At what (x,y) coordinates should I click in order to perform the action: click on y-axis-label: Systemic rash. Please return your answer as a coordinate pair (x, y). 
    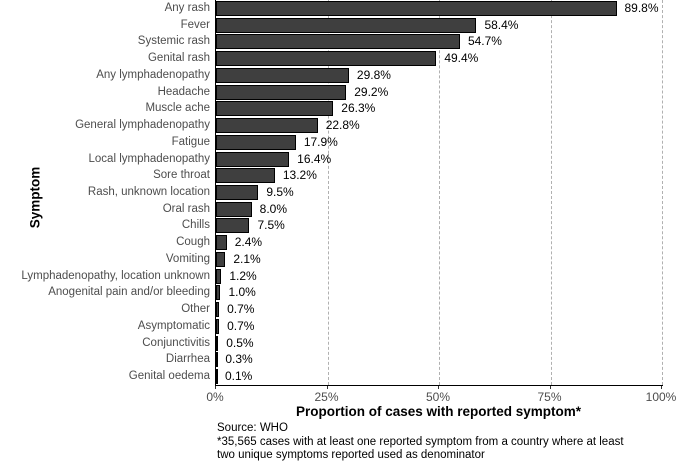
    Looking at the image, I should click on (173, 41).